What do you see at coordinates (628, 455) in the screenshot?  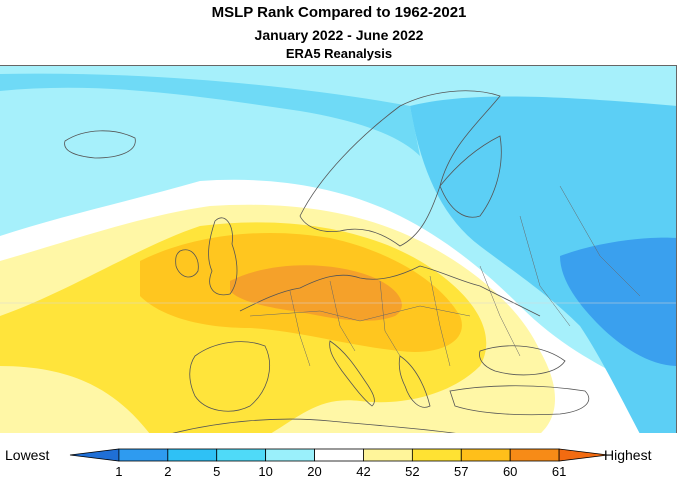 I see `legend-high-label: Highest` at bounding box center [628, 455].